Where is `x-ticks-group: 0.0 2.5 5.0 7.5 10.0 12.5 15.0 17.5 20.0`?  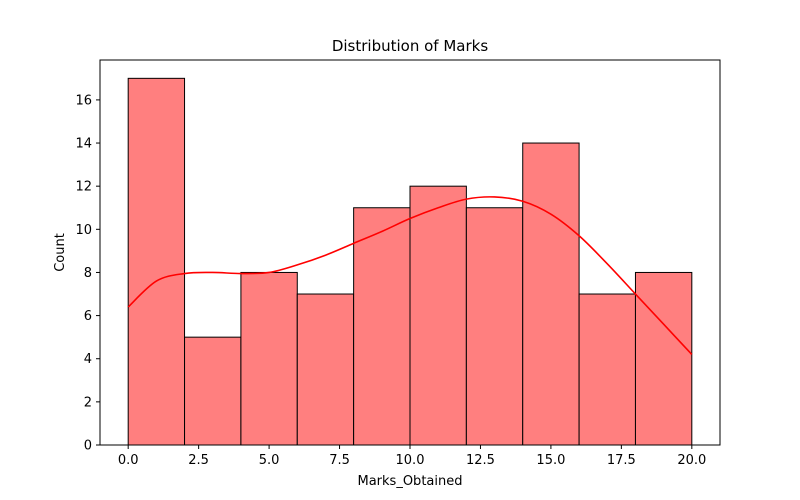 x-ticks-group: 0.0 2.5 5.0 7.5 10.0 12.5 15.0 17.5 20.0 is located at coordinates (412, 456).